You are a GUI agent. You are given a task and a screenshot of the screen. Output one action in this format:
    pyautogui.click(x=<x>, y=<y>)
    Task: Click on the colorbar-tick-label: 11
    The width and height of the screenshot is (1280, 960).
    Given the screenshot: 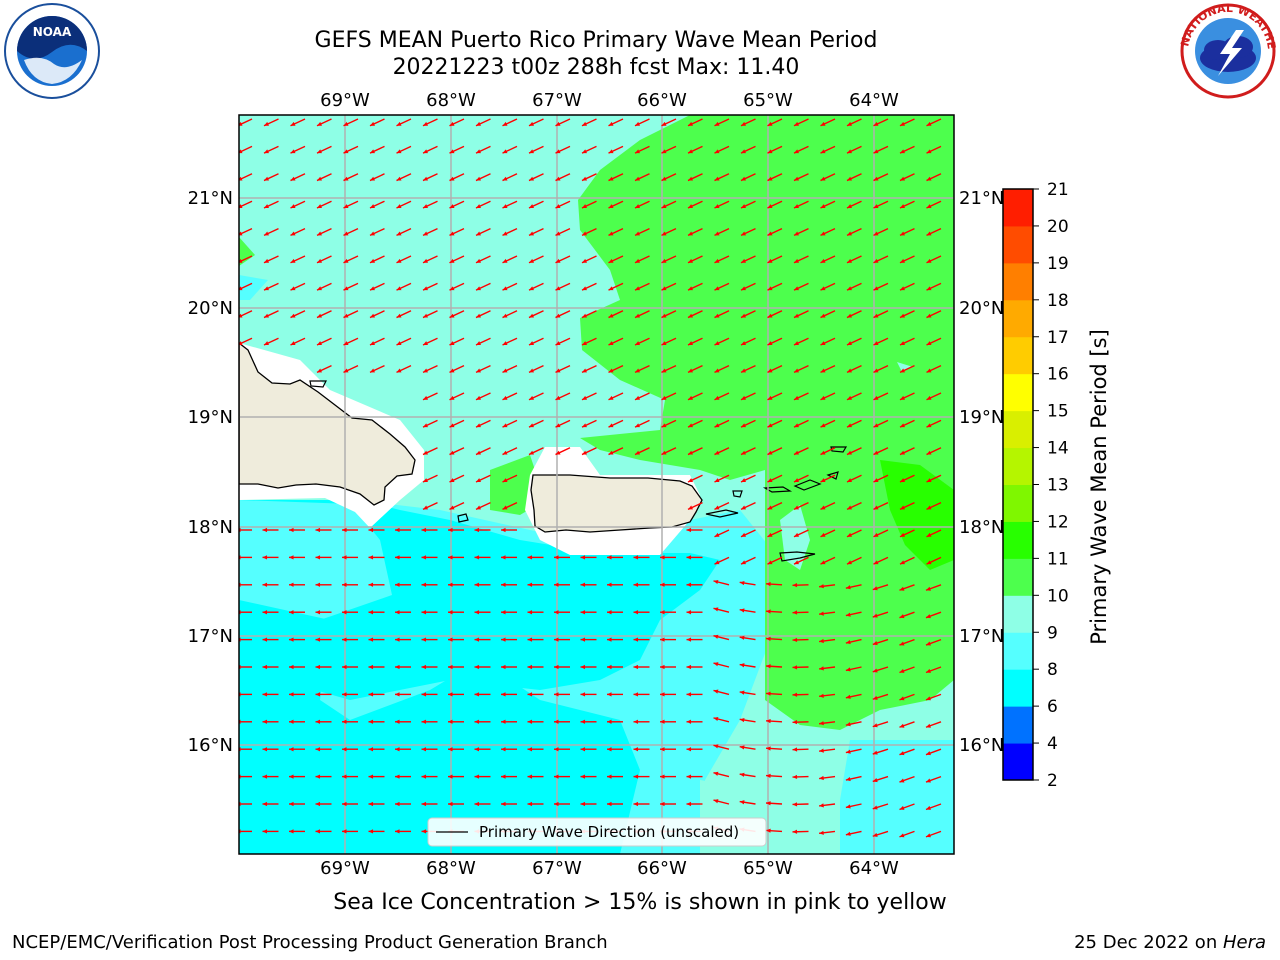 What is the action you would take?
    pyautogui.click(x=1058, y=559)
    